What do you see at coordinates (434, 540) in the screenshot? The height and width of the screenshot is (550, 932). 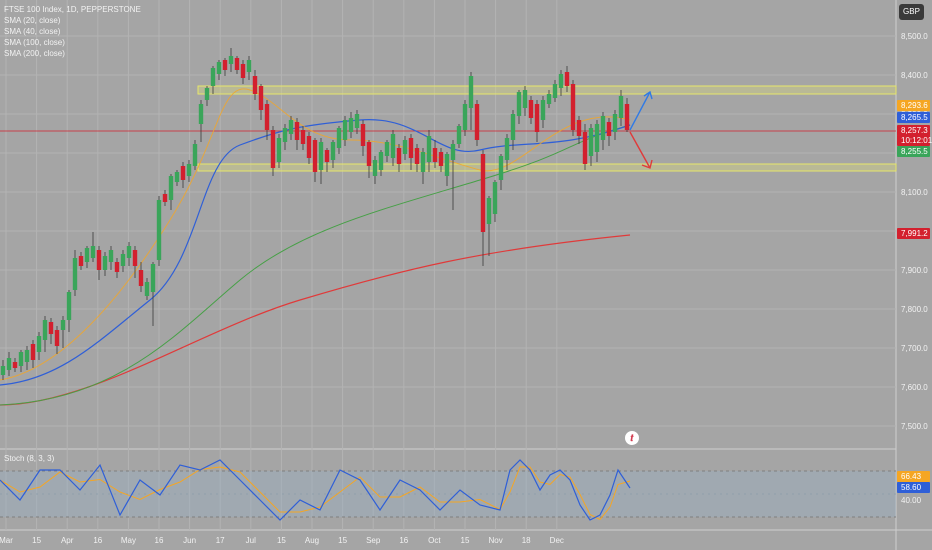 I see `time-tick-label: Oct` at bounding box center [434, 540].